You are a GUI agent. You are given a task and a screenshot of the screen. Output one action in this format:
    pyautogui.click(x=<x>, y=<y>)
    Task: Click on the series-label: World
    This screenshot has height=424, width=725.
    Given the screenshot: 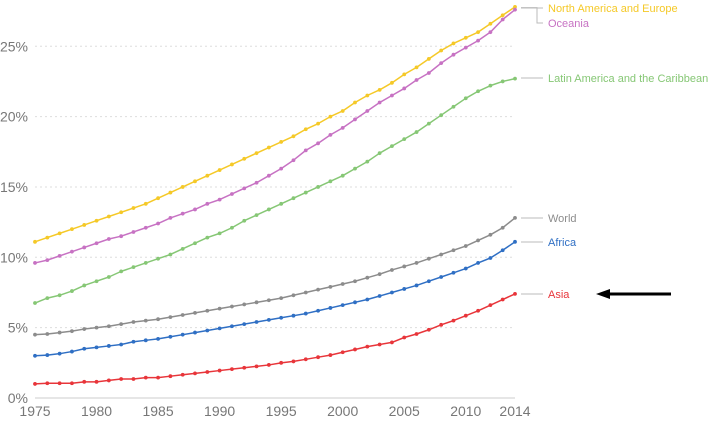 What is the action you would take?
    pyautogui.click(x=562, y=219)
    